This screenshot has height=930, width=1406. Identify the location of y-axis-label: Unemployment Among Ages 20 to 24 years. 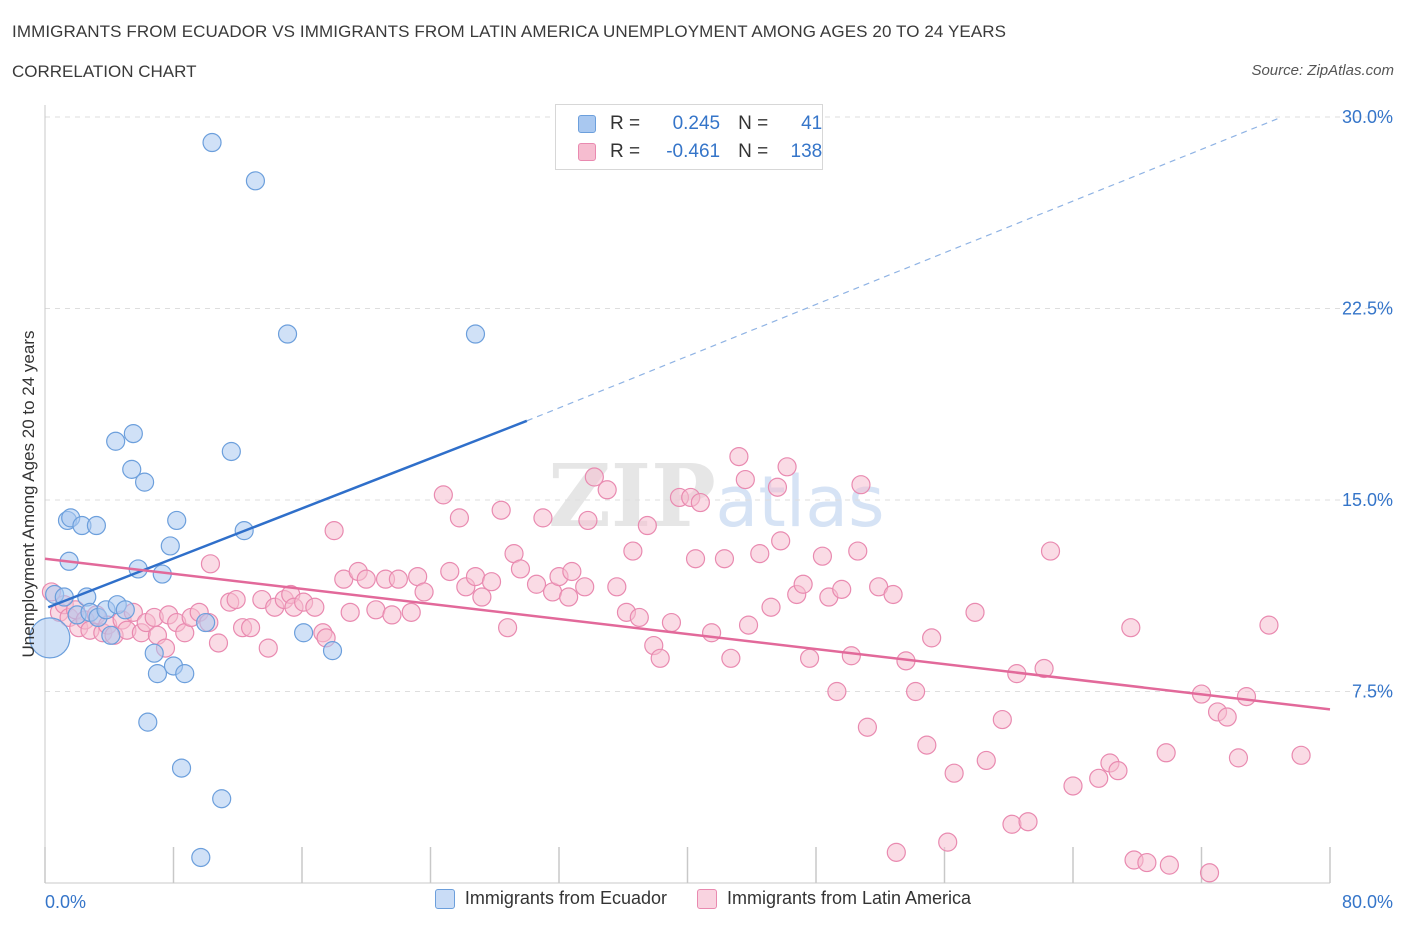
(28, 494).